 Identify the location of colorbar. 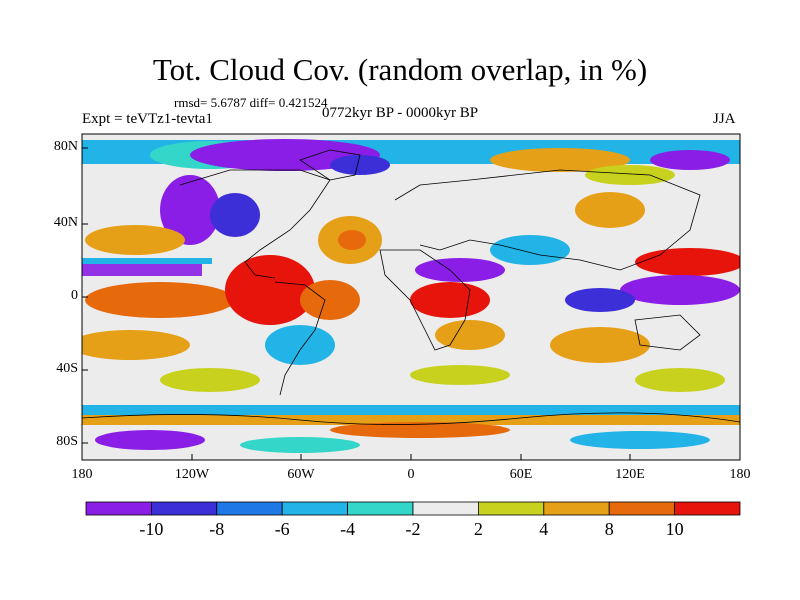
(413, 508).